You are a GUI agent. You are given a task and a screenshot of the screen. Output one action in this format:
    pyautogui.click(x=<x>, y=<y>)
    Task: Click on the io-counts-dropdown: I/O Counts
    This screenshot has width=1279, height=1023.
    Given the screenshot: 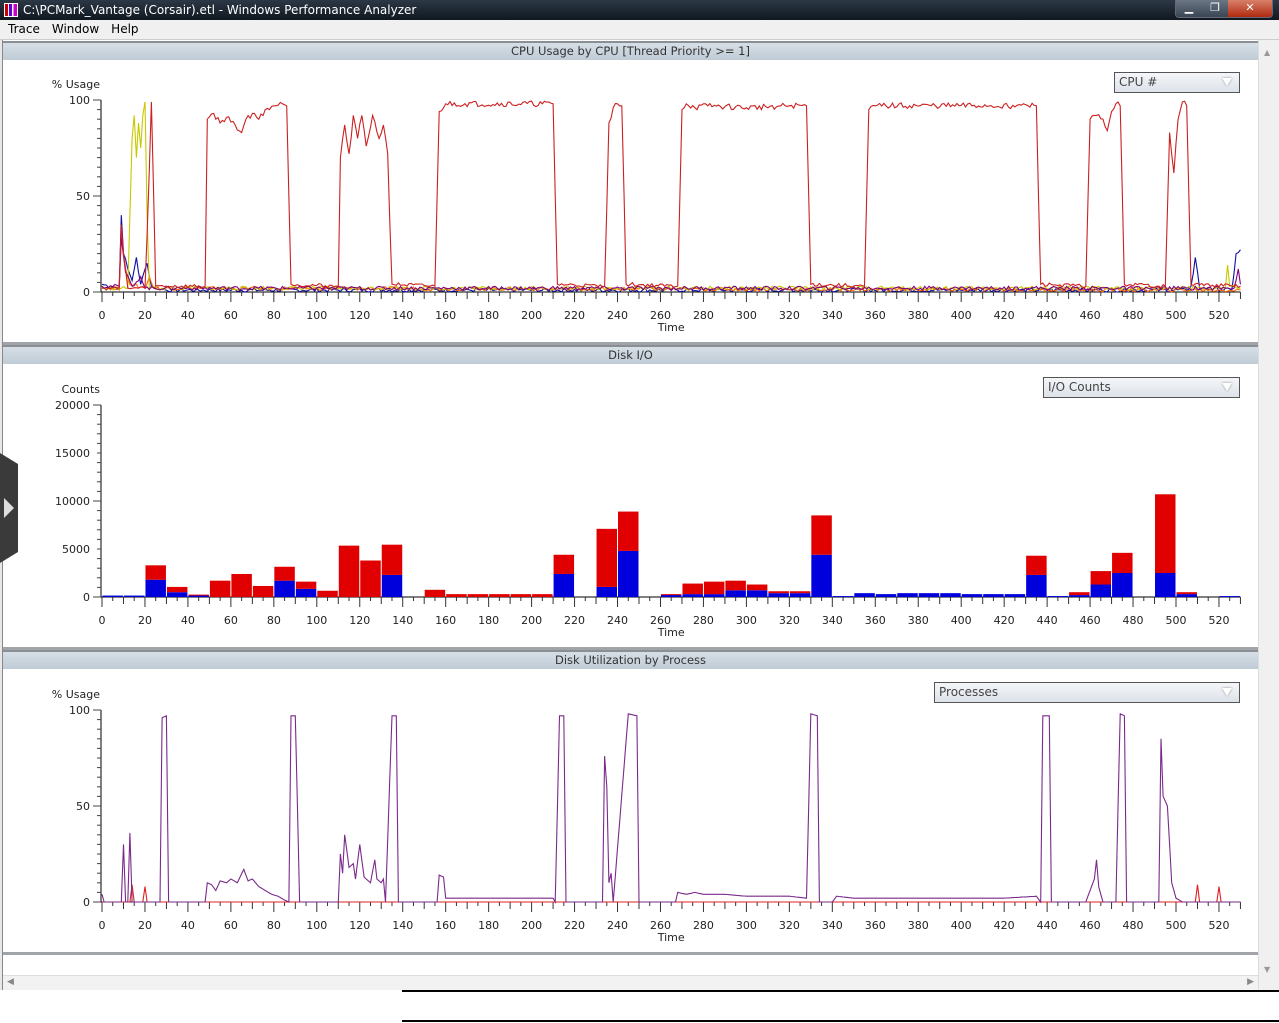 What is the action you would take?
    pyautogui.click(x=1141, y=387)
    